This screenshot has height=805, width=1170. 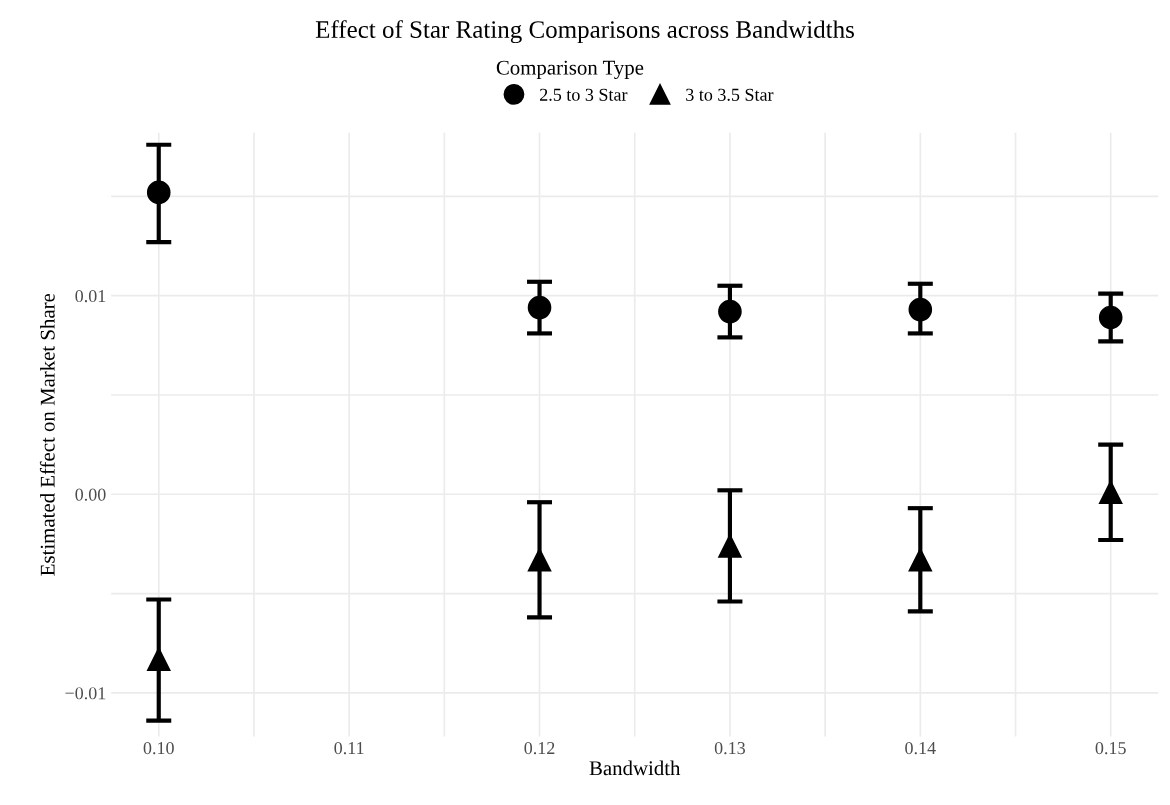 What do you see at coordinates (635, 768) in the screenshot?
I see `x-axis-title: Bandwidth` at bounding box center [635, 768].